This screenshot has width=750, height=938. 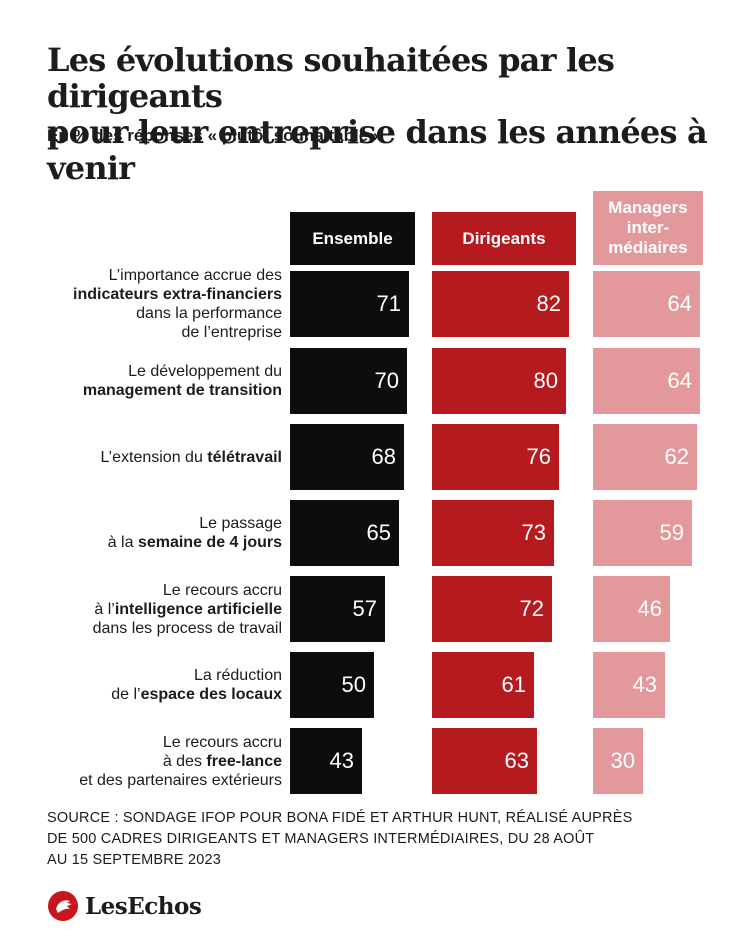 I want to click on category-label-bold: télétravail, so click(x=244, y=457).